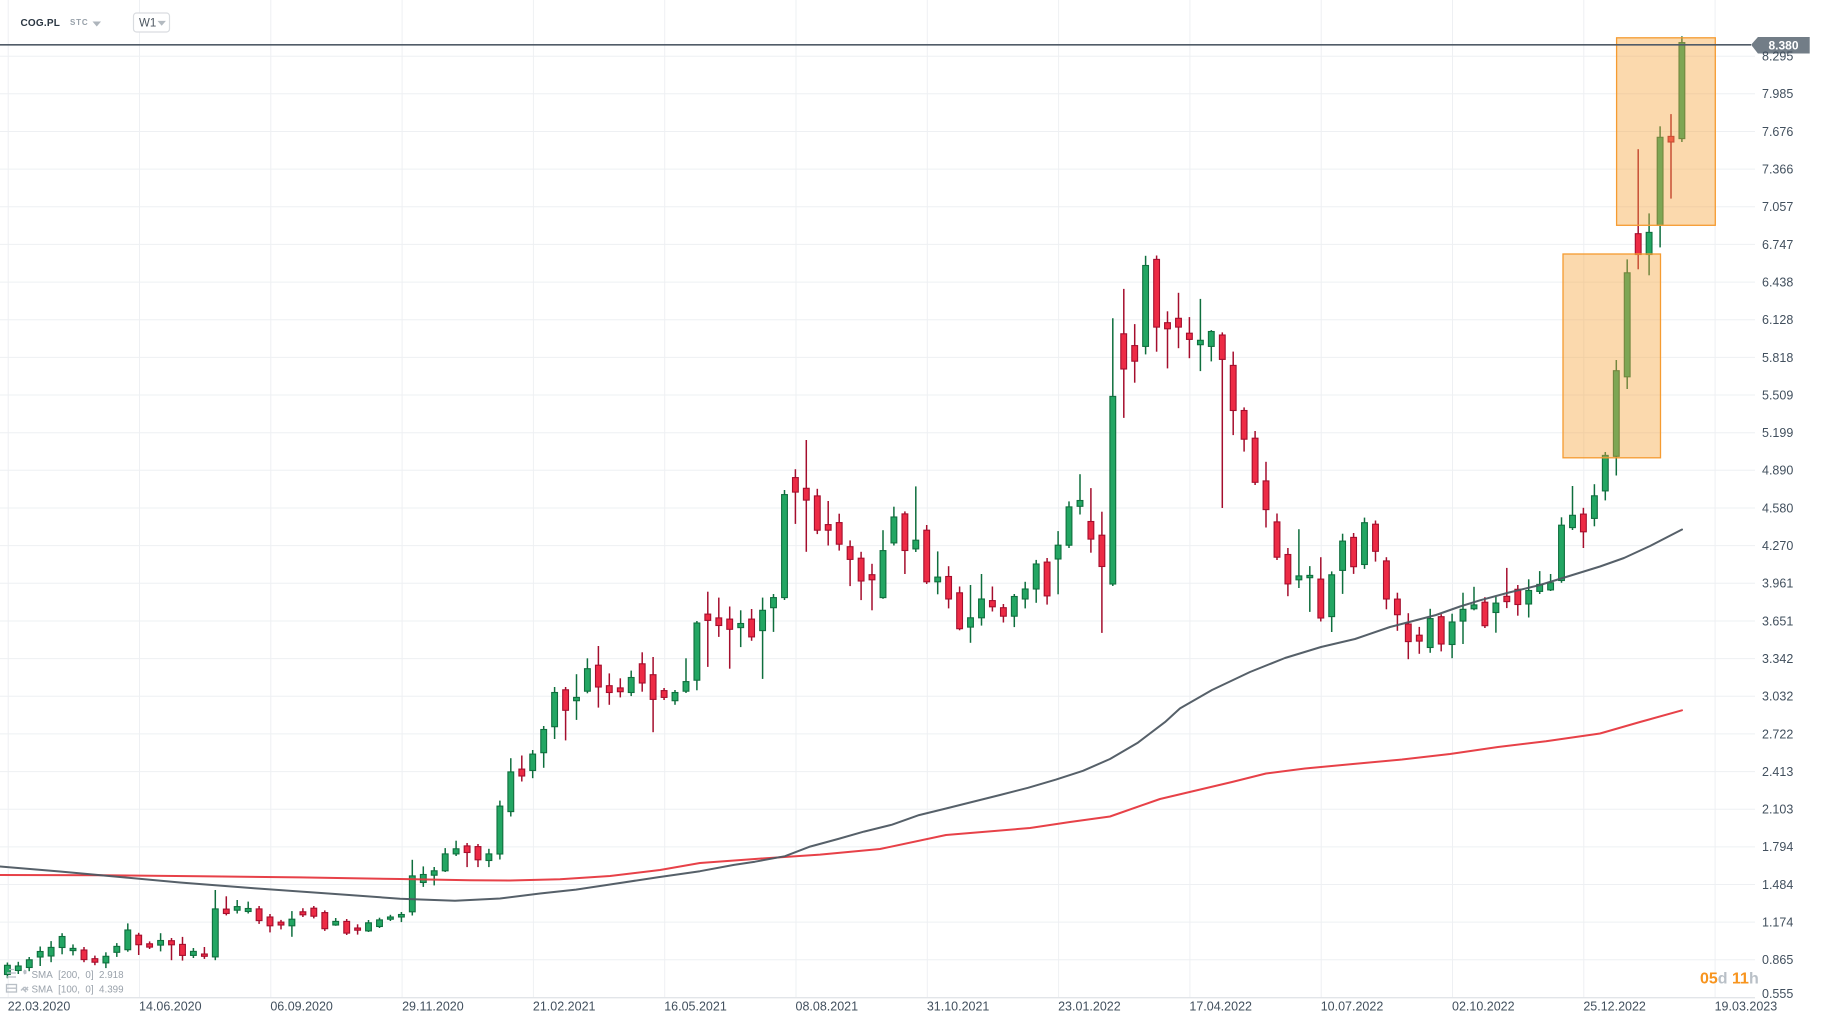 The width and height of the screenshot is (1822, 1023). I want to click on svg-text: STC, so click(79, 22).